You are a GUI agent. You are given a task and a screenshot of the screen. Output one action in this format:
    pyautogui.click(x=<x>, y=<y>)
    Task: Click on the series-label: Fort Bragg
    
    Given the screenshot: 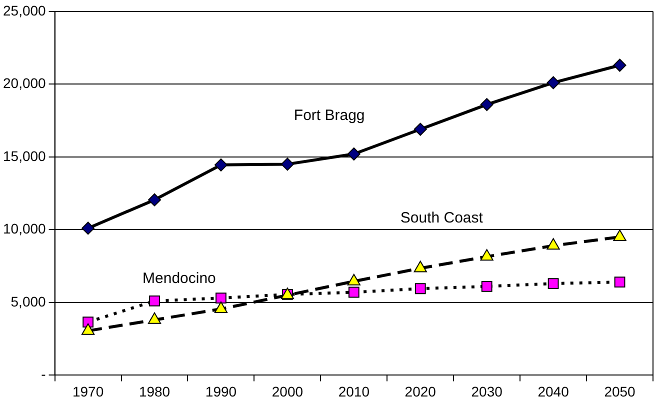 What is the action you would take?
    pyautogui.click(x=329, y=115)
    